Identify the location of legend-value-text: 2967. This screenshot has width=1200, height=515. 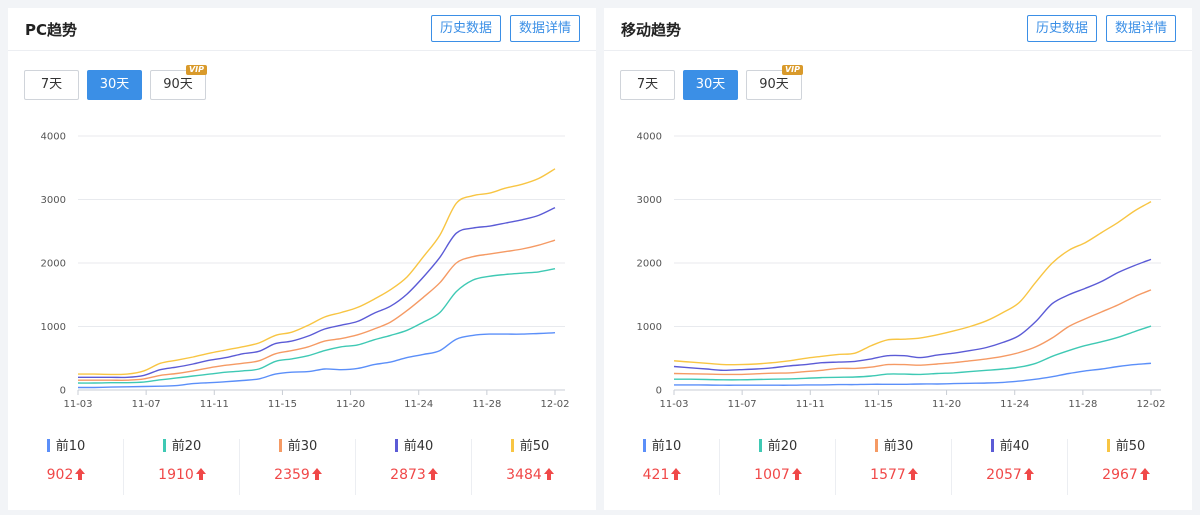
(1120, 475).